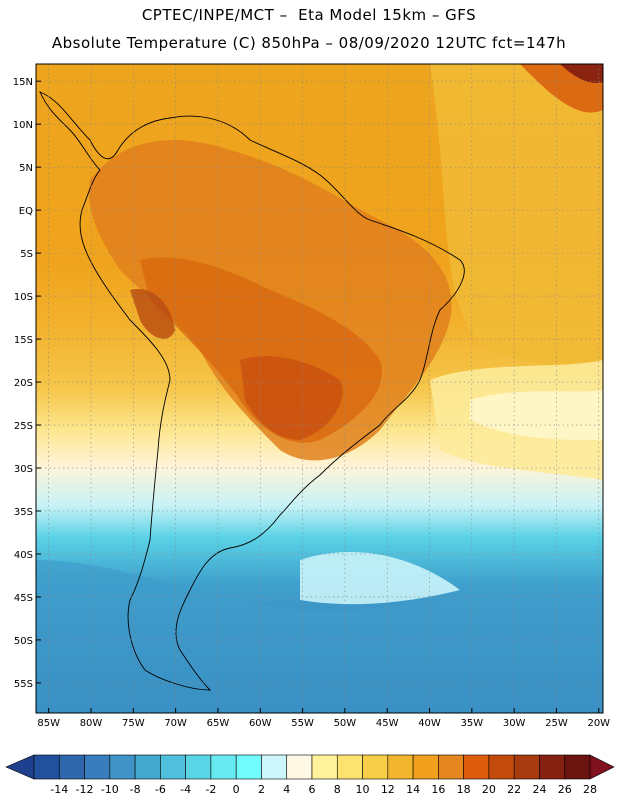 The width and height of the screenshot is (618, 800). I want to click on lat-label: 40S, so click(23, 555).